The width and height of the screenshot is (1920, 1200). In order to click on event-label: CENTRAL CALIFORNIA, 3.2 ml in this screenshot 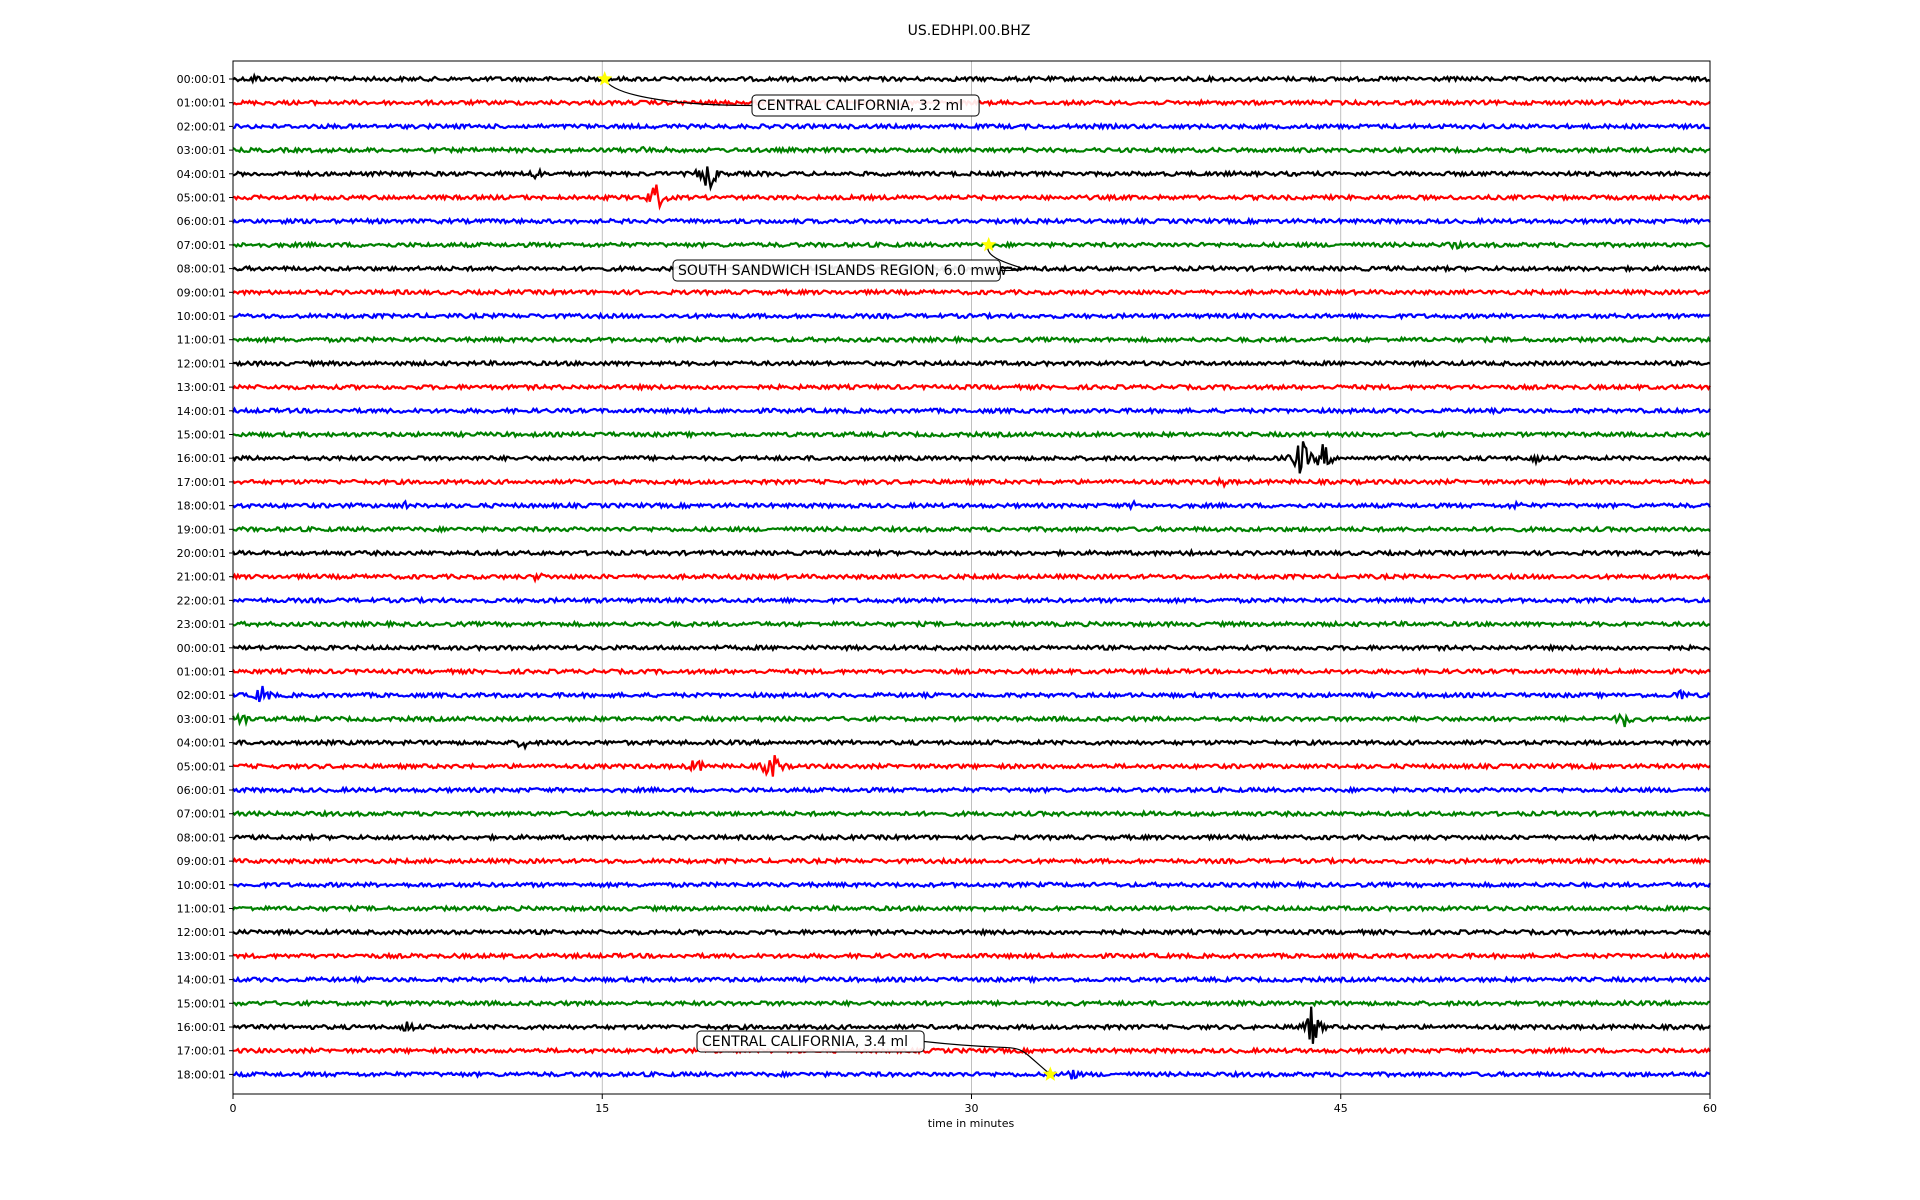, I will do `click(860, 106)`.